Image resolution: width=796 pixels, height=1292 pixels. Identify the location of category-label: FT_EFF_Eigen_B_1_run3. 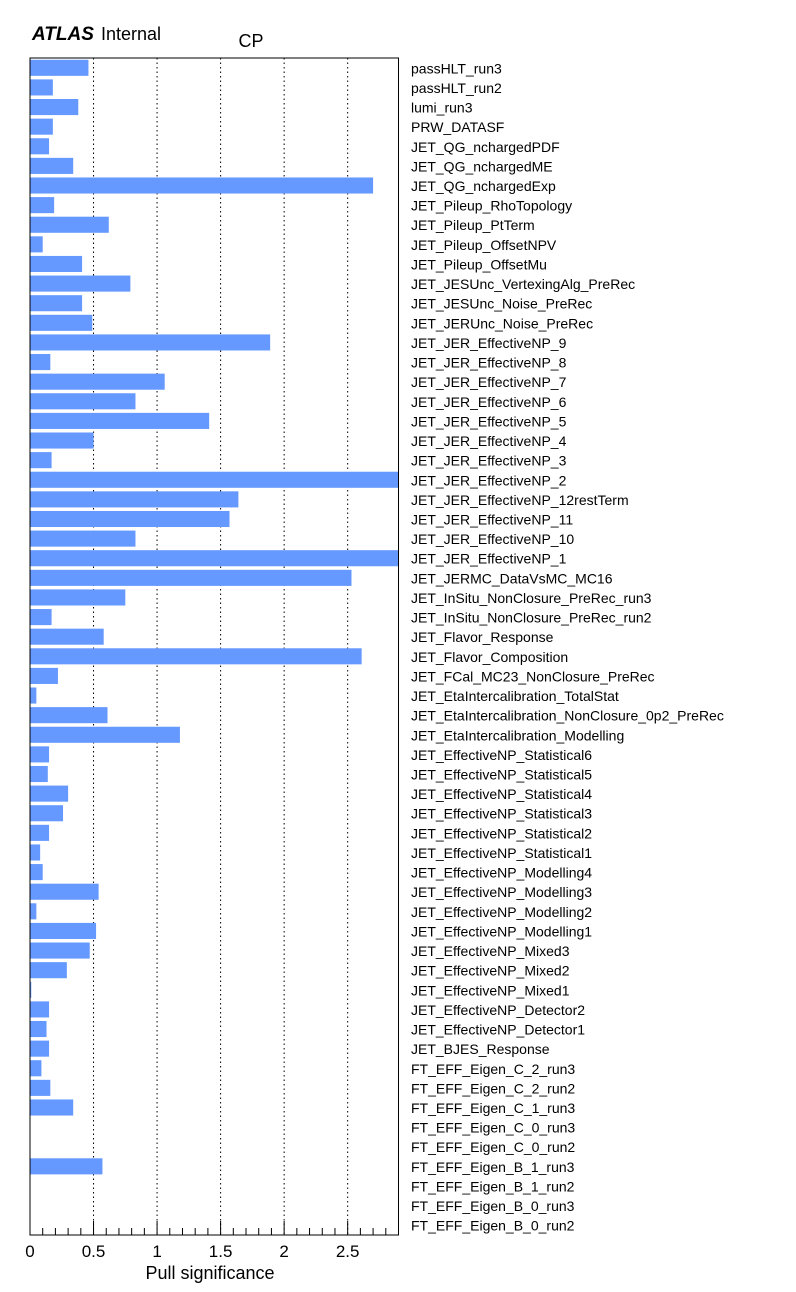
(493, 1167).